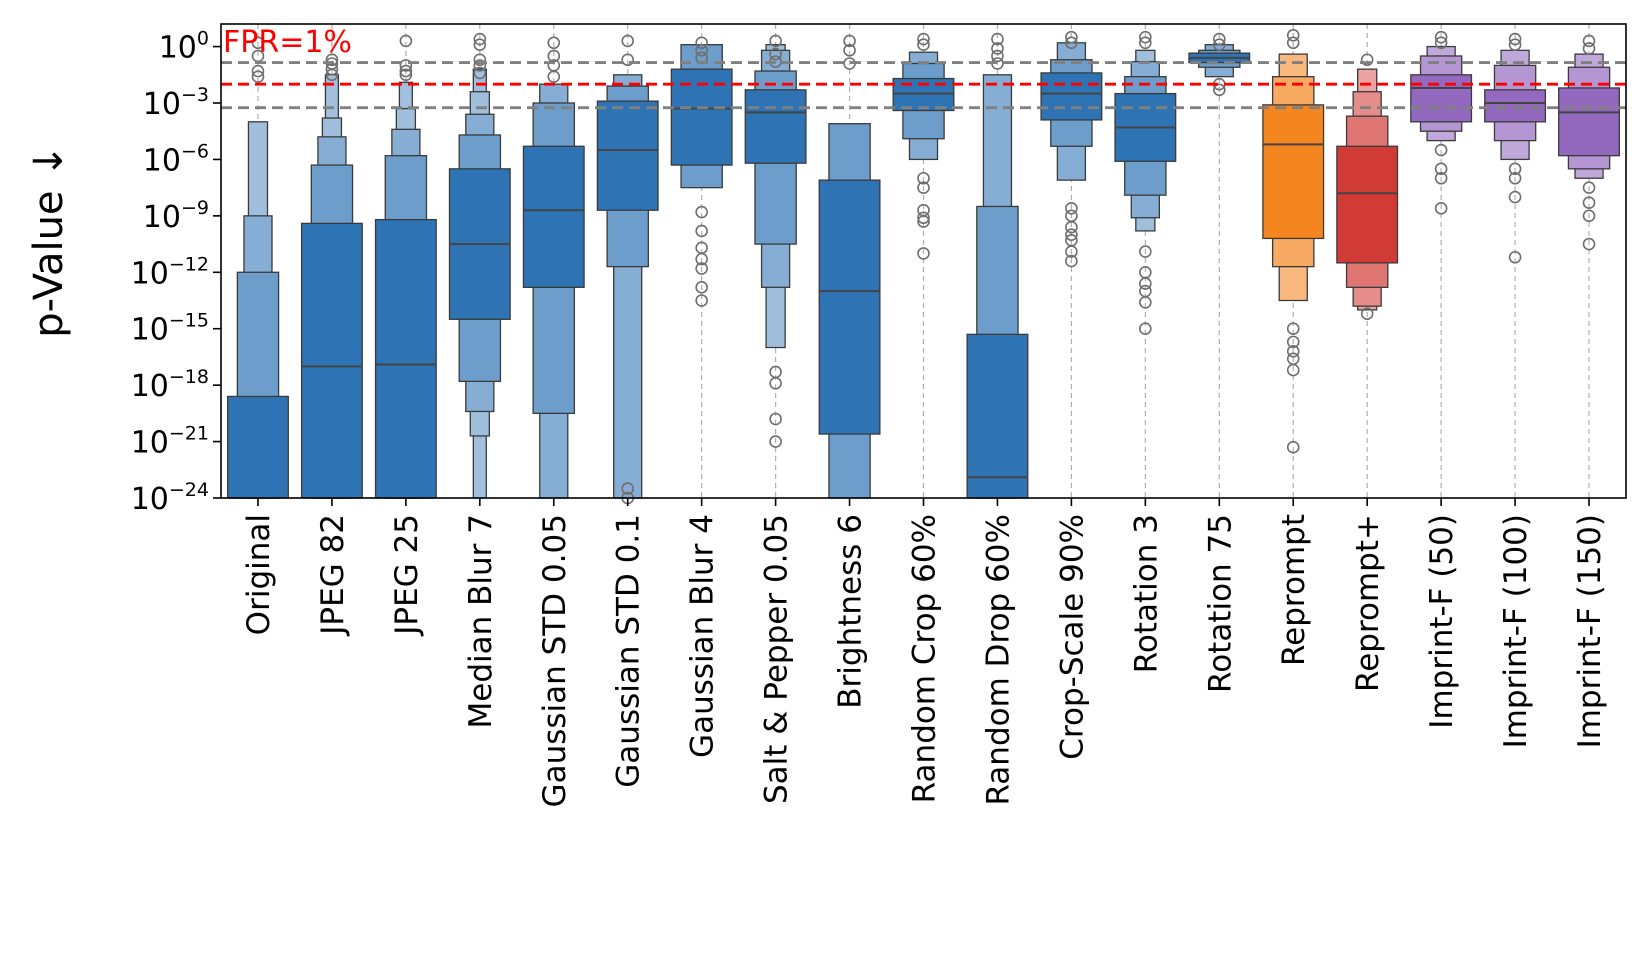 This screenshot has height=970, width=1644. Describe the element at coordinates (49, 241) in the screenshot. I see `y-axis-label: p-Value ↓` at that location.